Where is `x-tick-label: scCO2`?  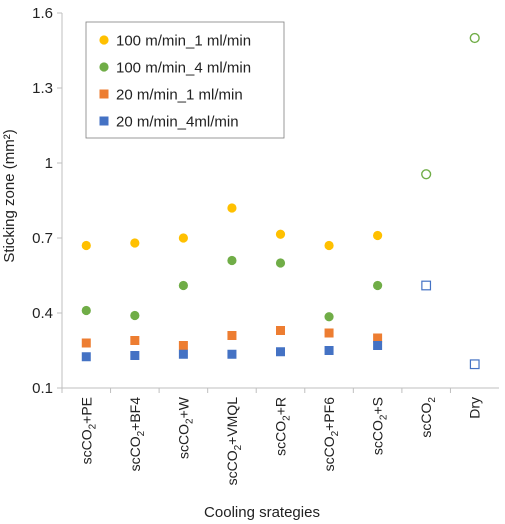 x-tick-label: scCO2 is located at coordinates (428, 417).